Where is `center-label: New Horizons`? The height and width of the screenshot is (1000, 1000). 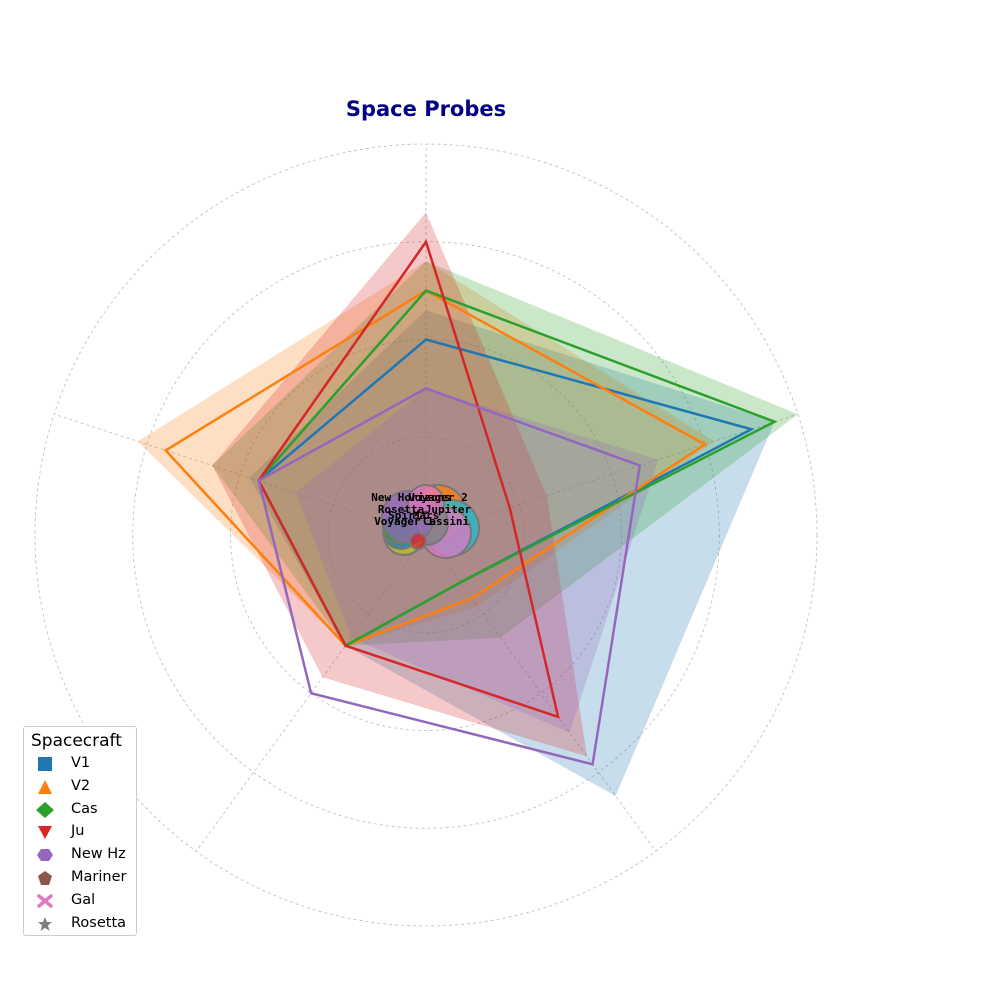
center-label: New Horizons is located at coordinates (410, 497).